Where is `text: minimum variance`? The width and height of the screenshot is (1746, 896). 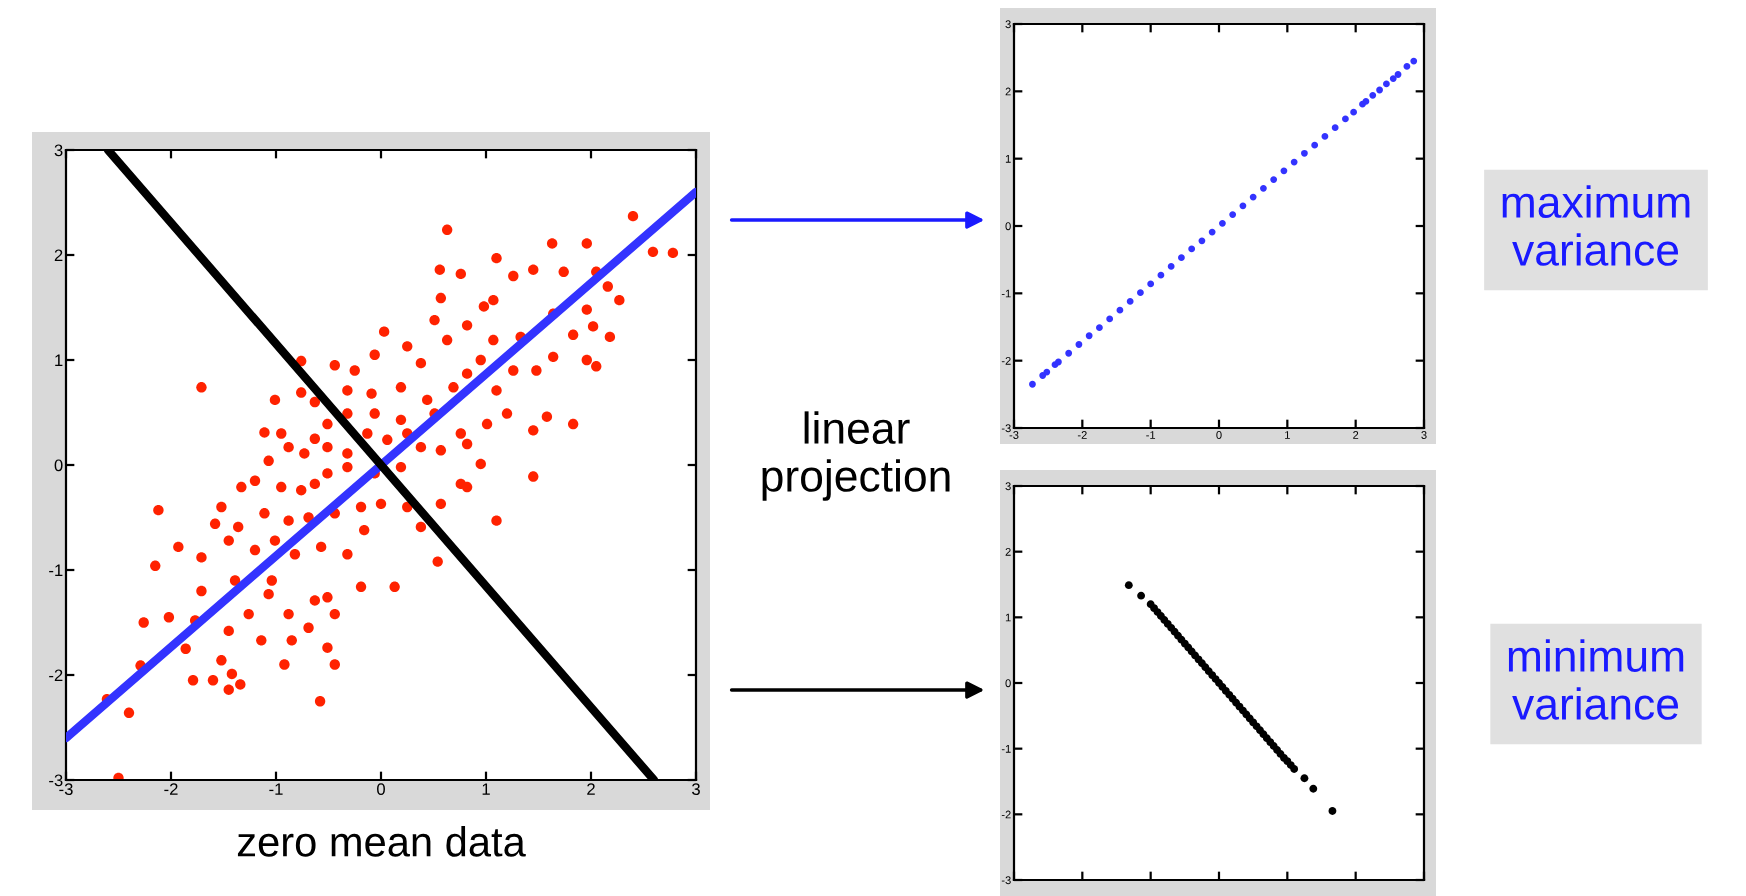 text: minimum variance is located at coordinates (1596, 679).